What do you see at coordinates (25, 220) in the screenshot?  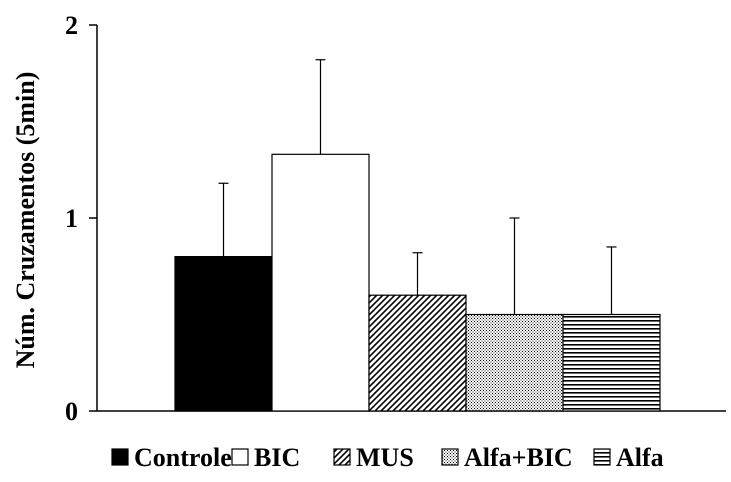 I see `y-axis-label: Núm. Cruzamentos (5min)` at bounding box center [25, 220].